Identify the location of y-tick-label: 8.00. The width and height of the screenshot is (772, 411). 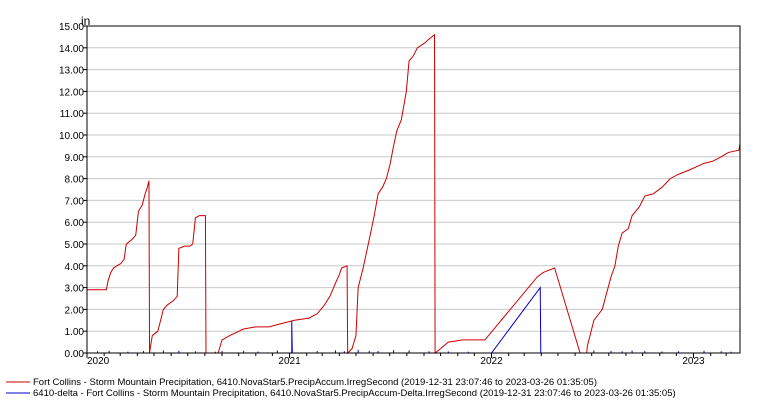
(75, 180).